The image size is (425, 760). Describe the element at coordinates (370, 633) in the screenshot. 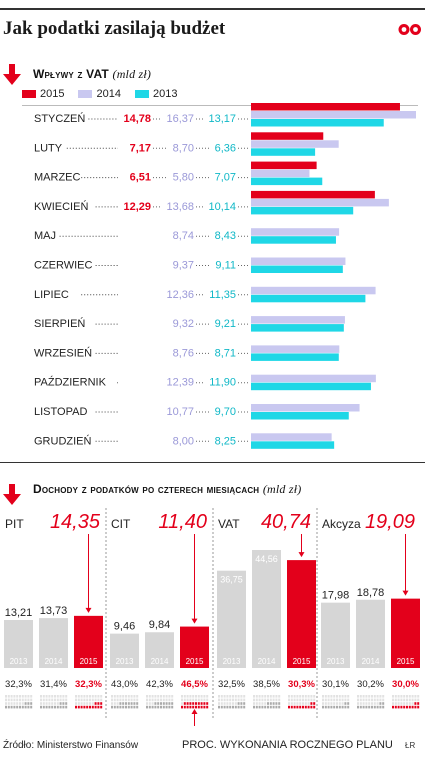

I see `group-akcyza-bar-2014` at that location.